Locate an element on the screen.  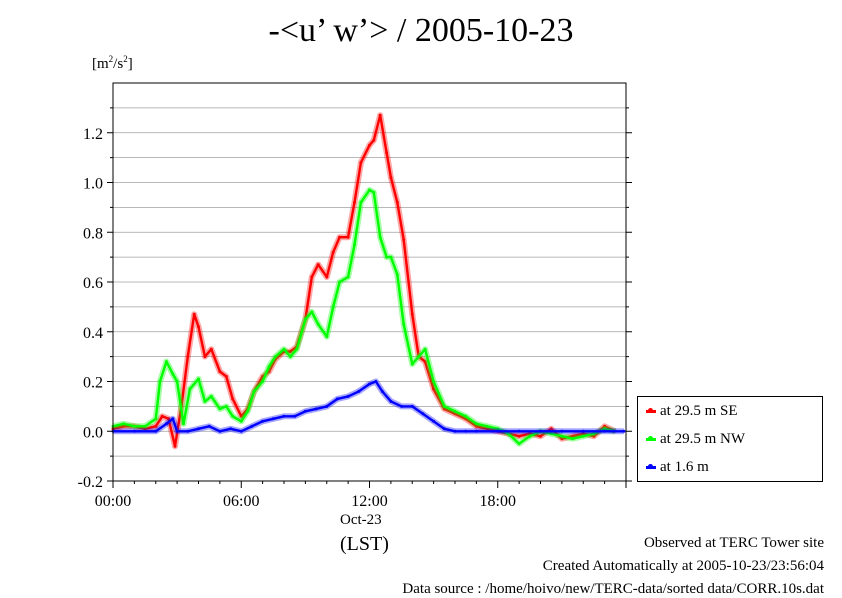
chart-legend: at 29.5 m SE at 29.5 m NW at 1.6 m is located at coordinates (730, 439).